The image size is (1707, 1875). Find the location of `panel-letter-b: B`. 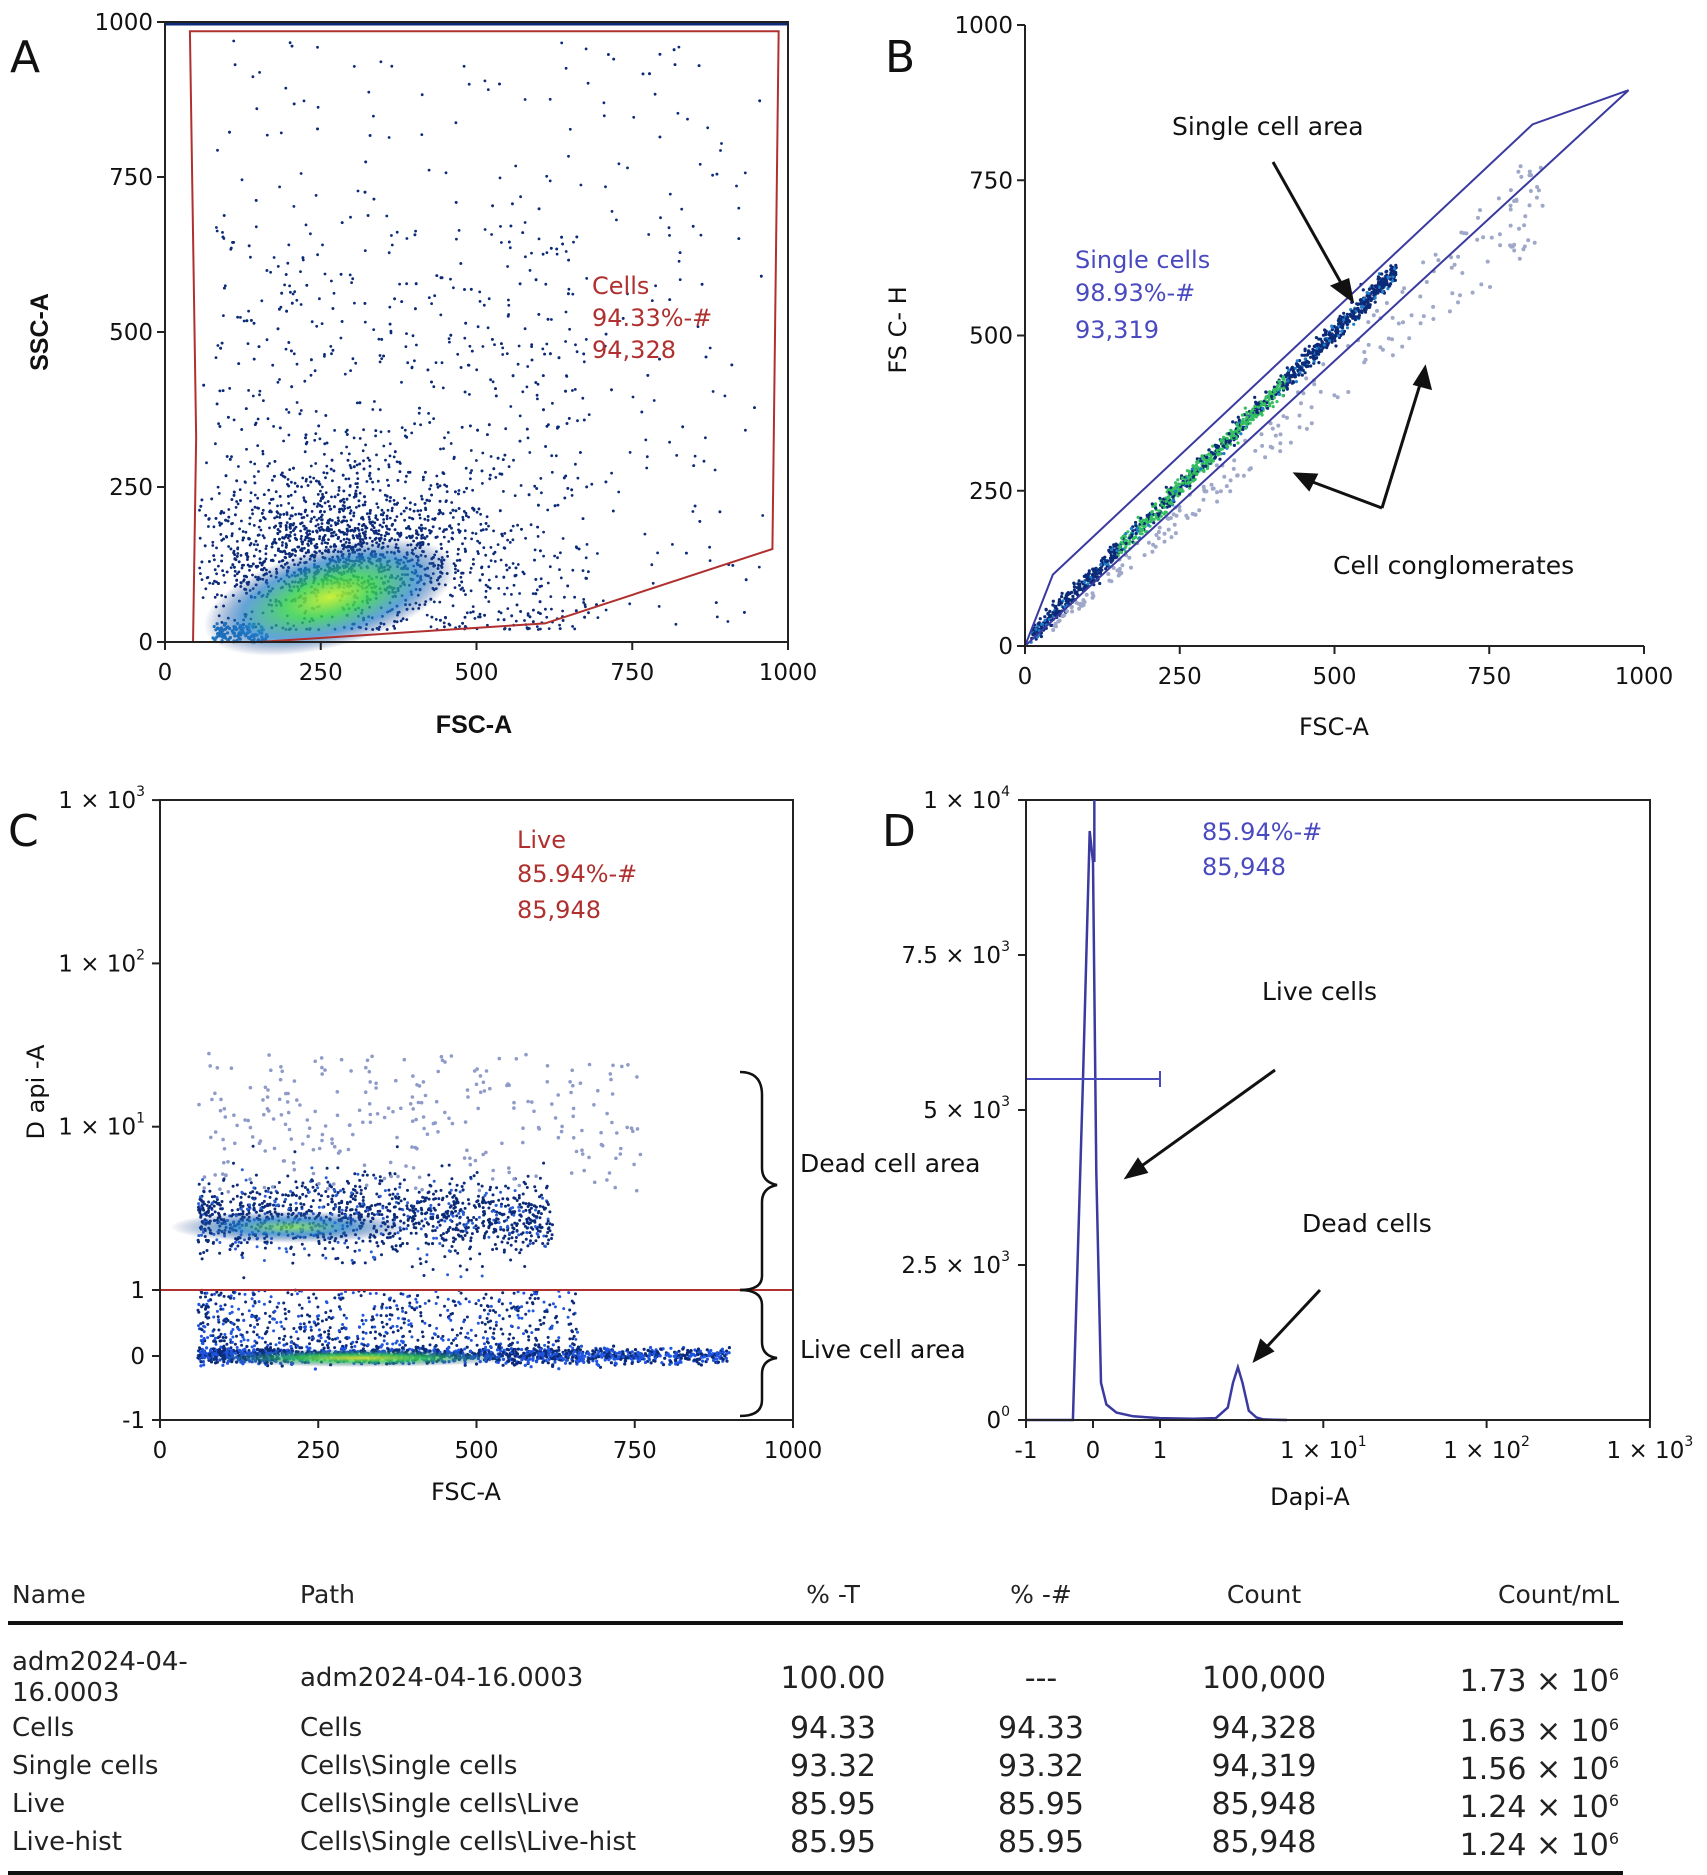

panel-letter-b: B is located at coordinates (900, 57).